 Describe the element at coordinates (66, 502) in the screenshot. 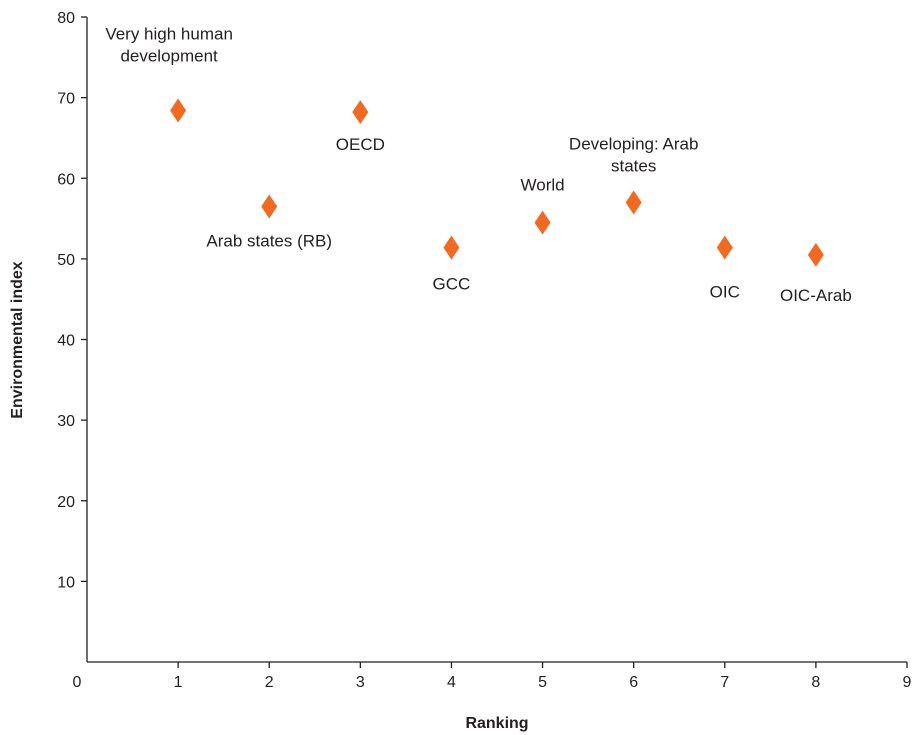

I see `y-tick-label: 20` at that location.